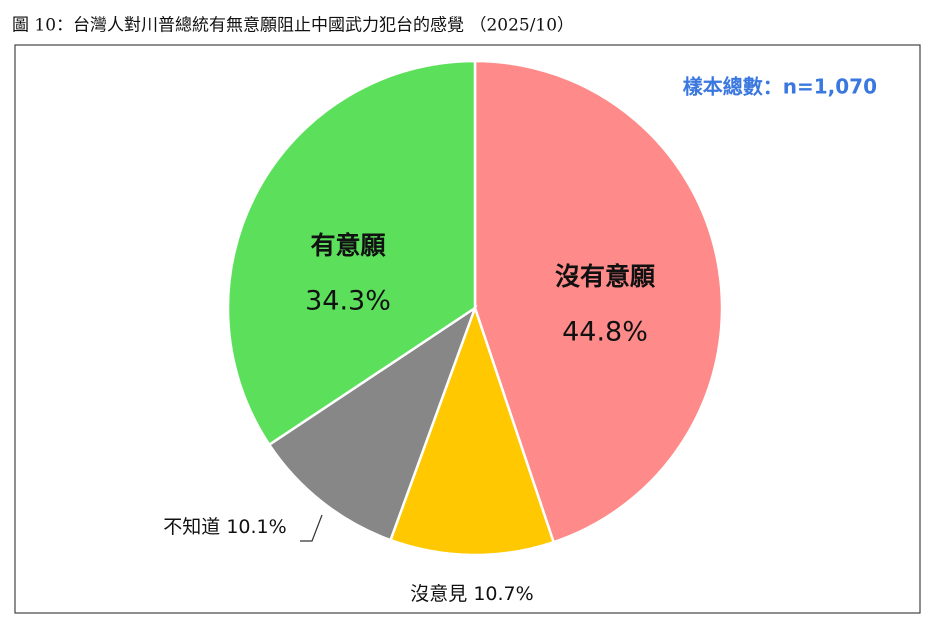  Describe the element at coordinates (605, 332) in the screenshot. I see `value-label: 44.8%` at that location.